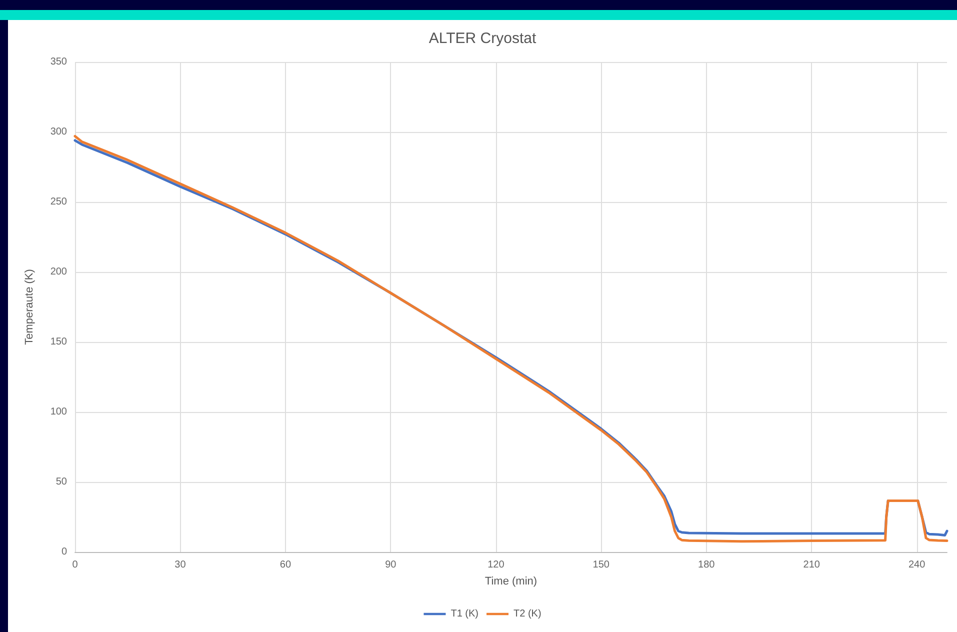 The height and width of the screenshot is (632, 957). What do you see at coordinates (62, 482) in the screenshot?
I see `y-tick-label: 50` at bounding box center [62, 482].